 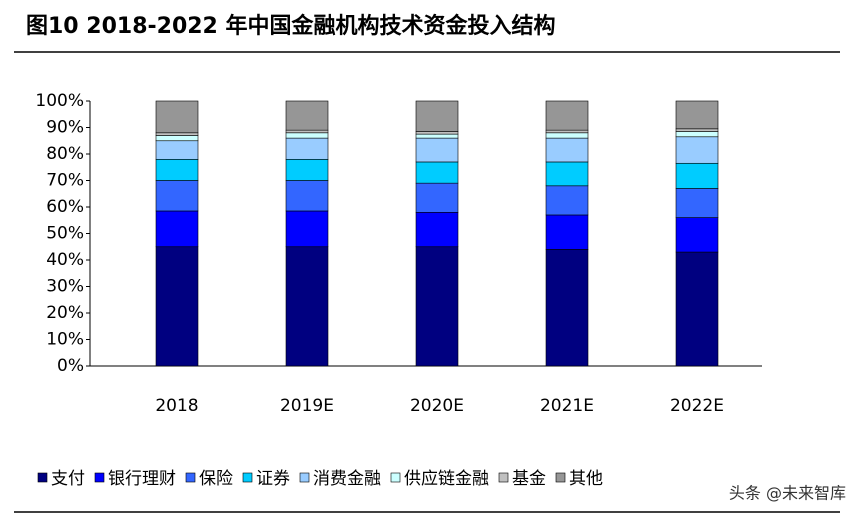 I want to click on y-tick-label: 60%, so click(x=65, y=207).